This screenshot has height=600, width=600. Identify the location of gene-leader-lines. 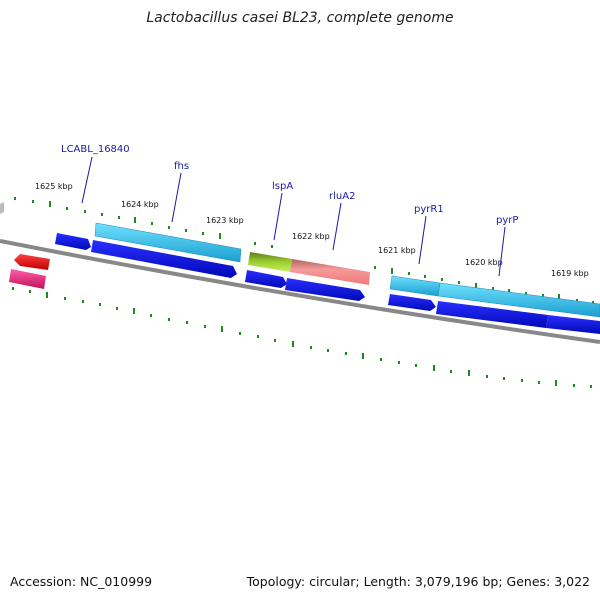
(293, 216).